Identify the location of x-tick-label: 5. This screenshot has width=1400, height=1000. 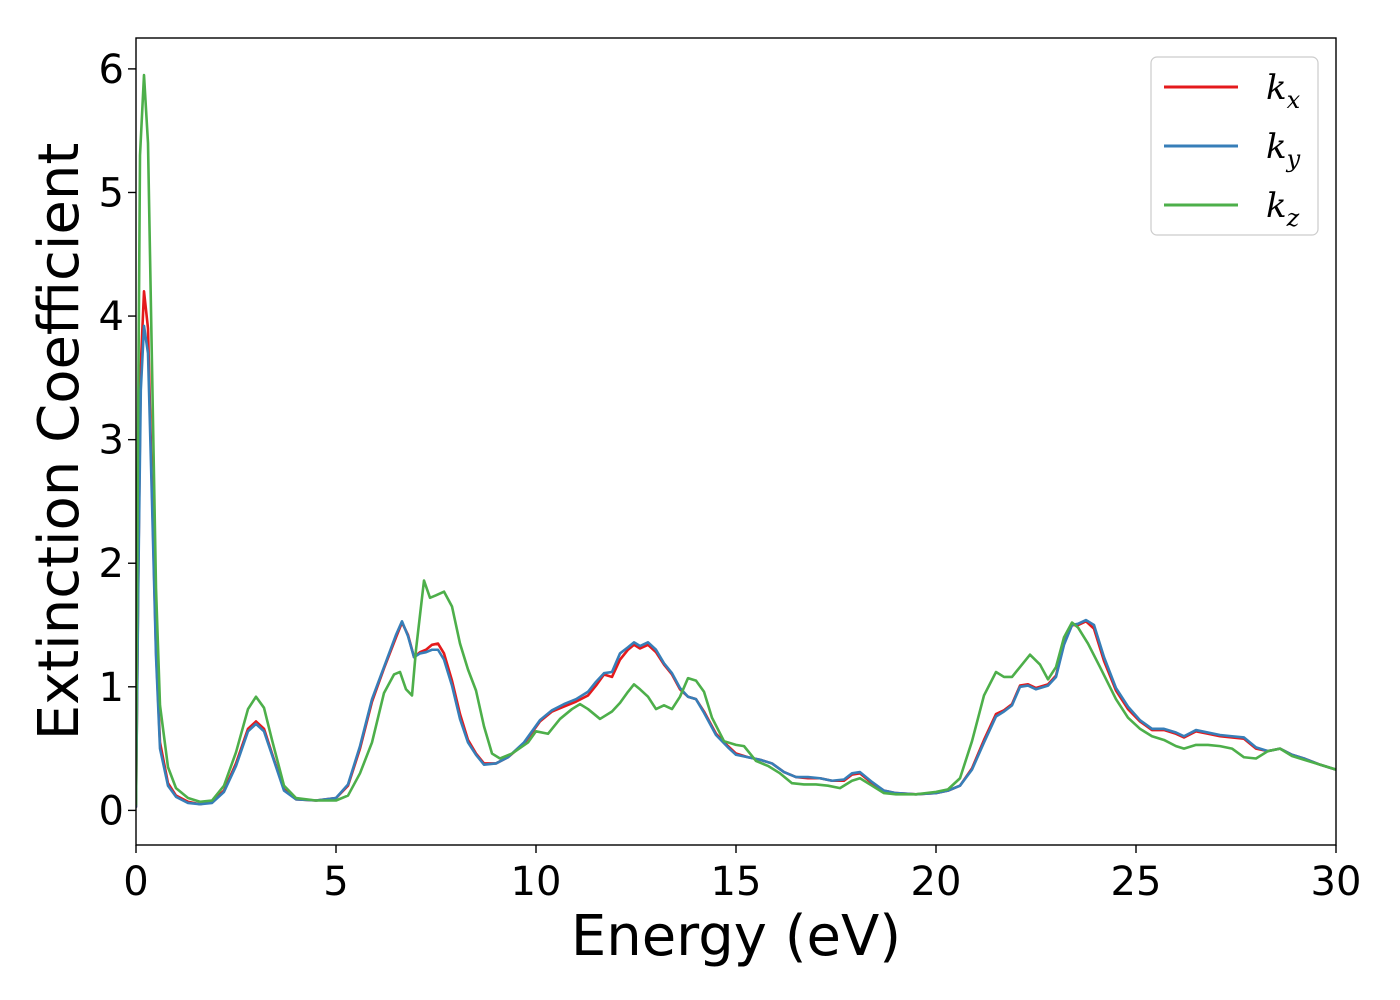
(335, 882).